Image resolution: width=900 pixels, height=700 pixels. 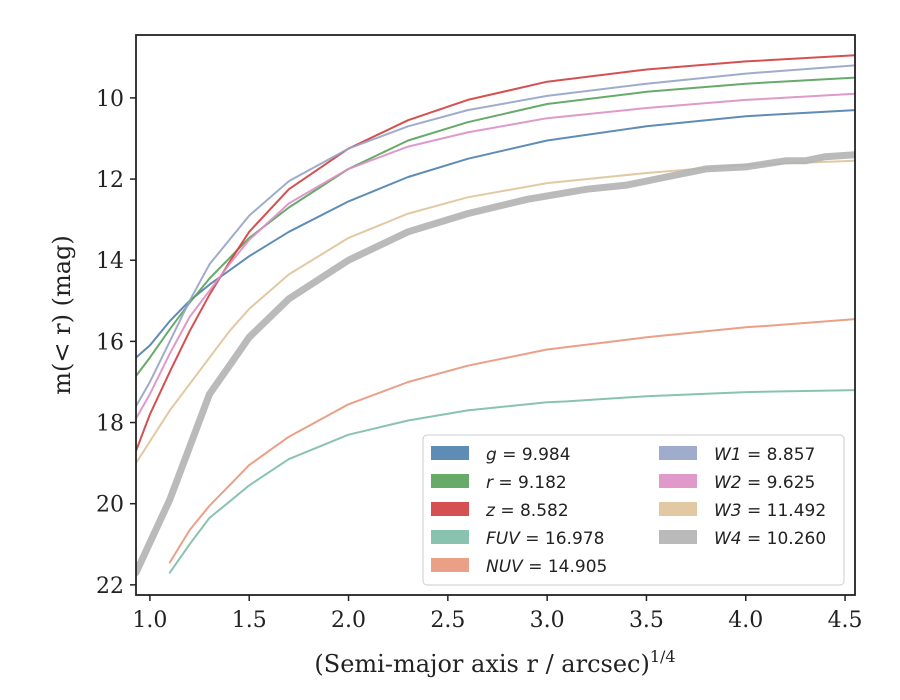 I want to click on y-tick-label: 18, so click(x=110, y=424).